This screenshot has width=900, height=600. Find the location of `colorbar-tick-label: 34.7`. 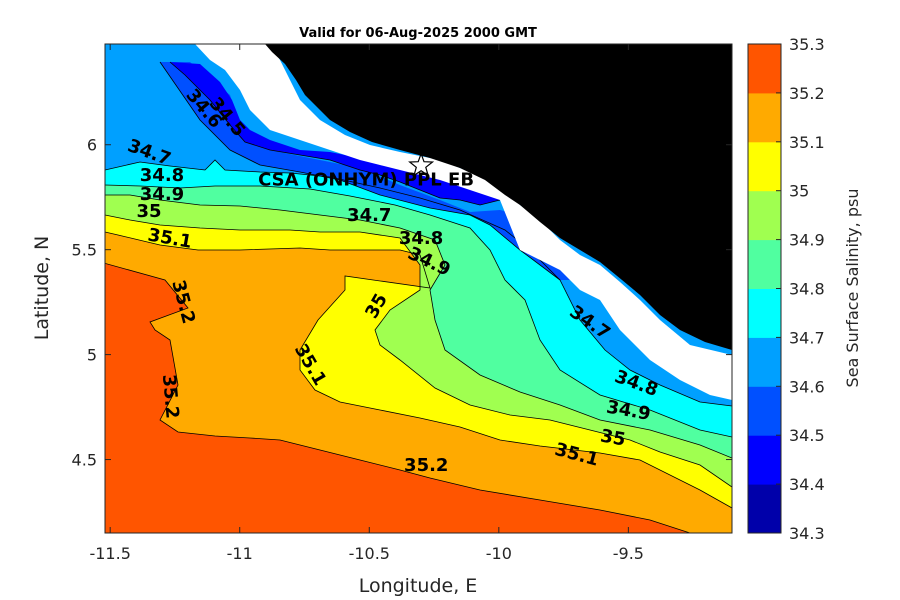

colorbar-tick-label: 34.7 is located at coordinates (807, 337).